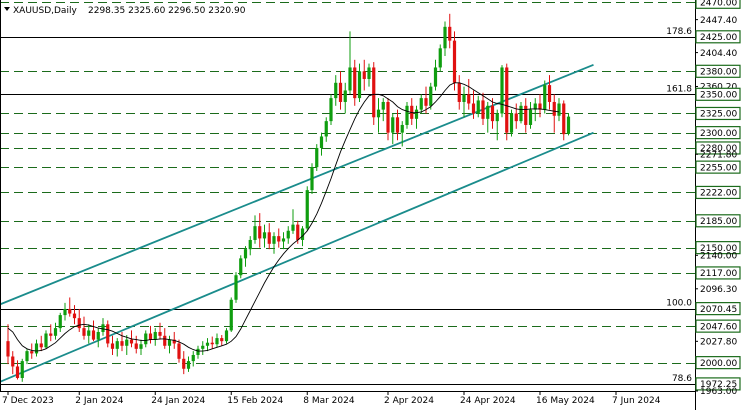 The image size is (741, 410). I want to click on price-tick-label: 2360.20, so click(718, 88).